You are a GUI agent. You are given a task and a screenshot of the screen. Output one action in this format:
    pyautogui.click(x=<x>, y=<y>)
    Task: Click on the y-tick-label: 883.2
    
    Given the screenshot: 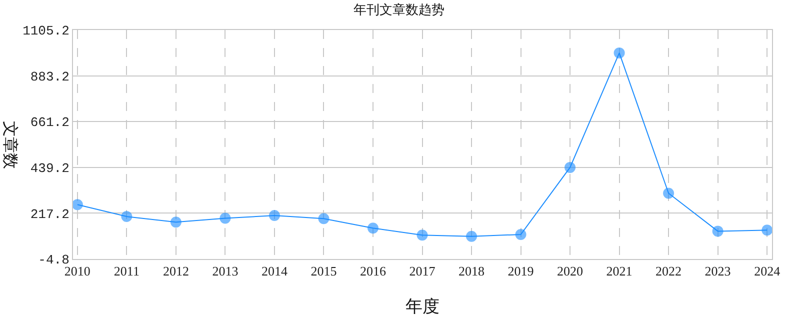 What is the action you would take?
    pyautogui.click(x=50, y=76)
    